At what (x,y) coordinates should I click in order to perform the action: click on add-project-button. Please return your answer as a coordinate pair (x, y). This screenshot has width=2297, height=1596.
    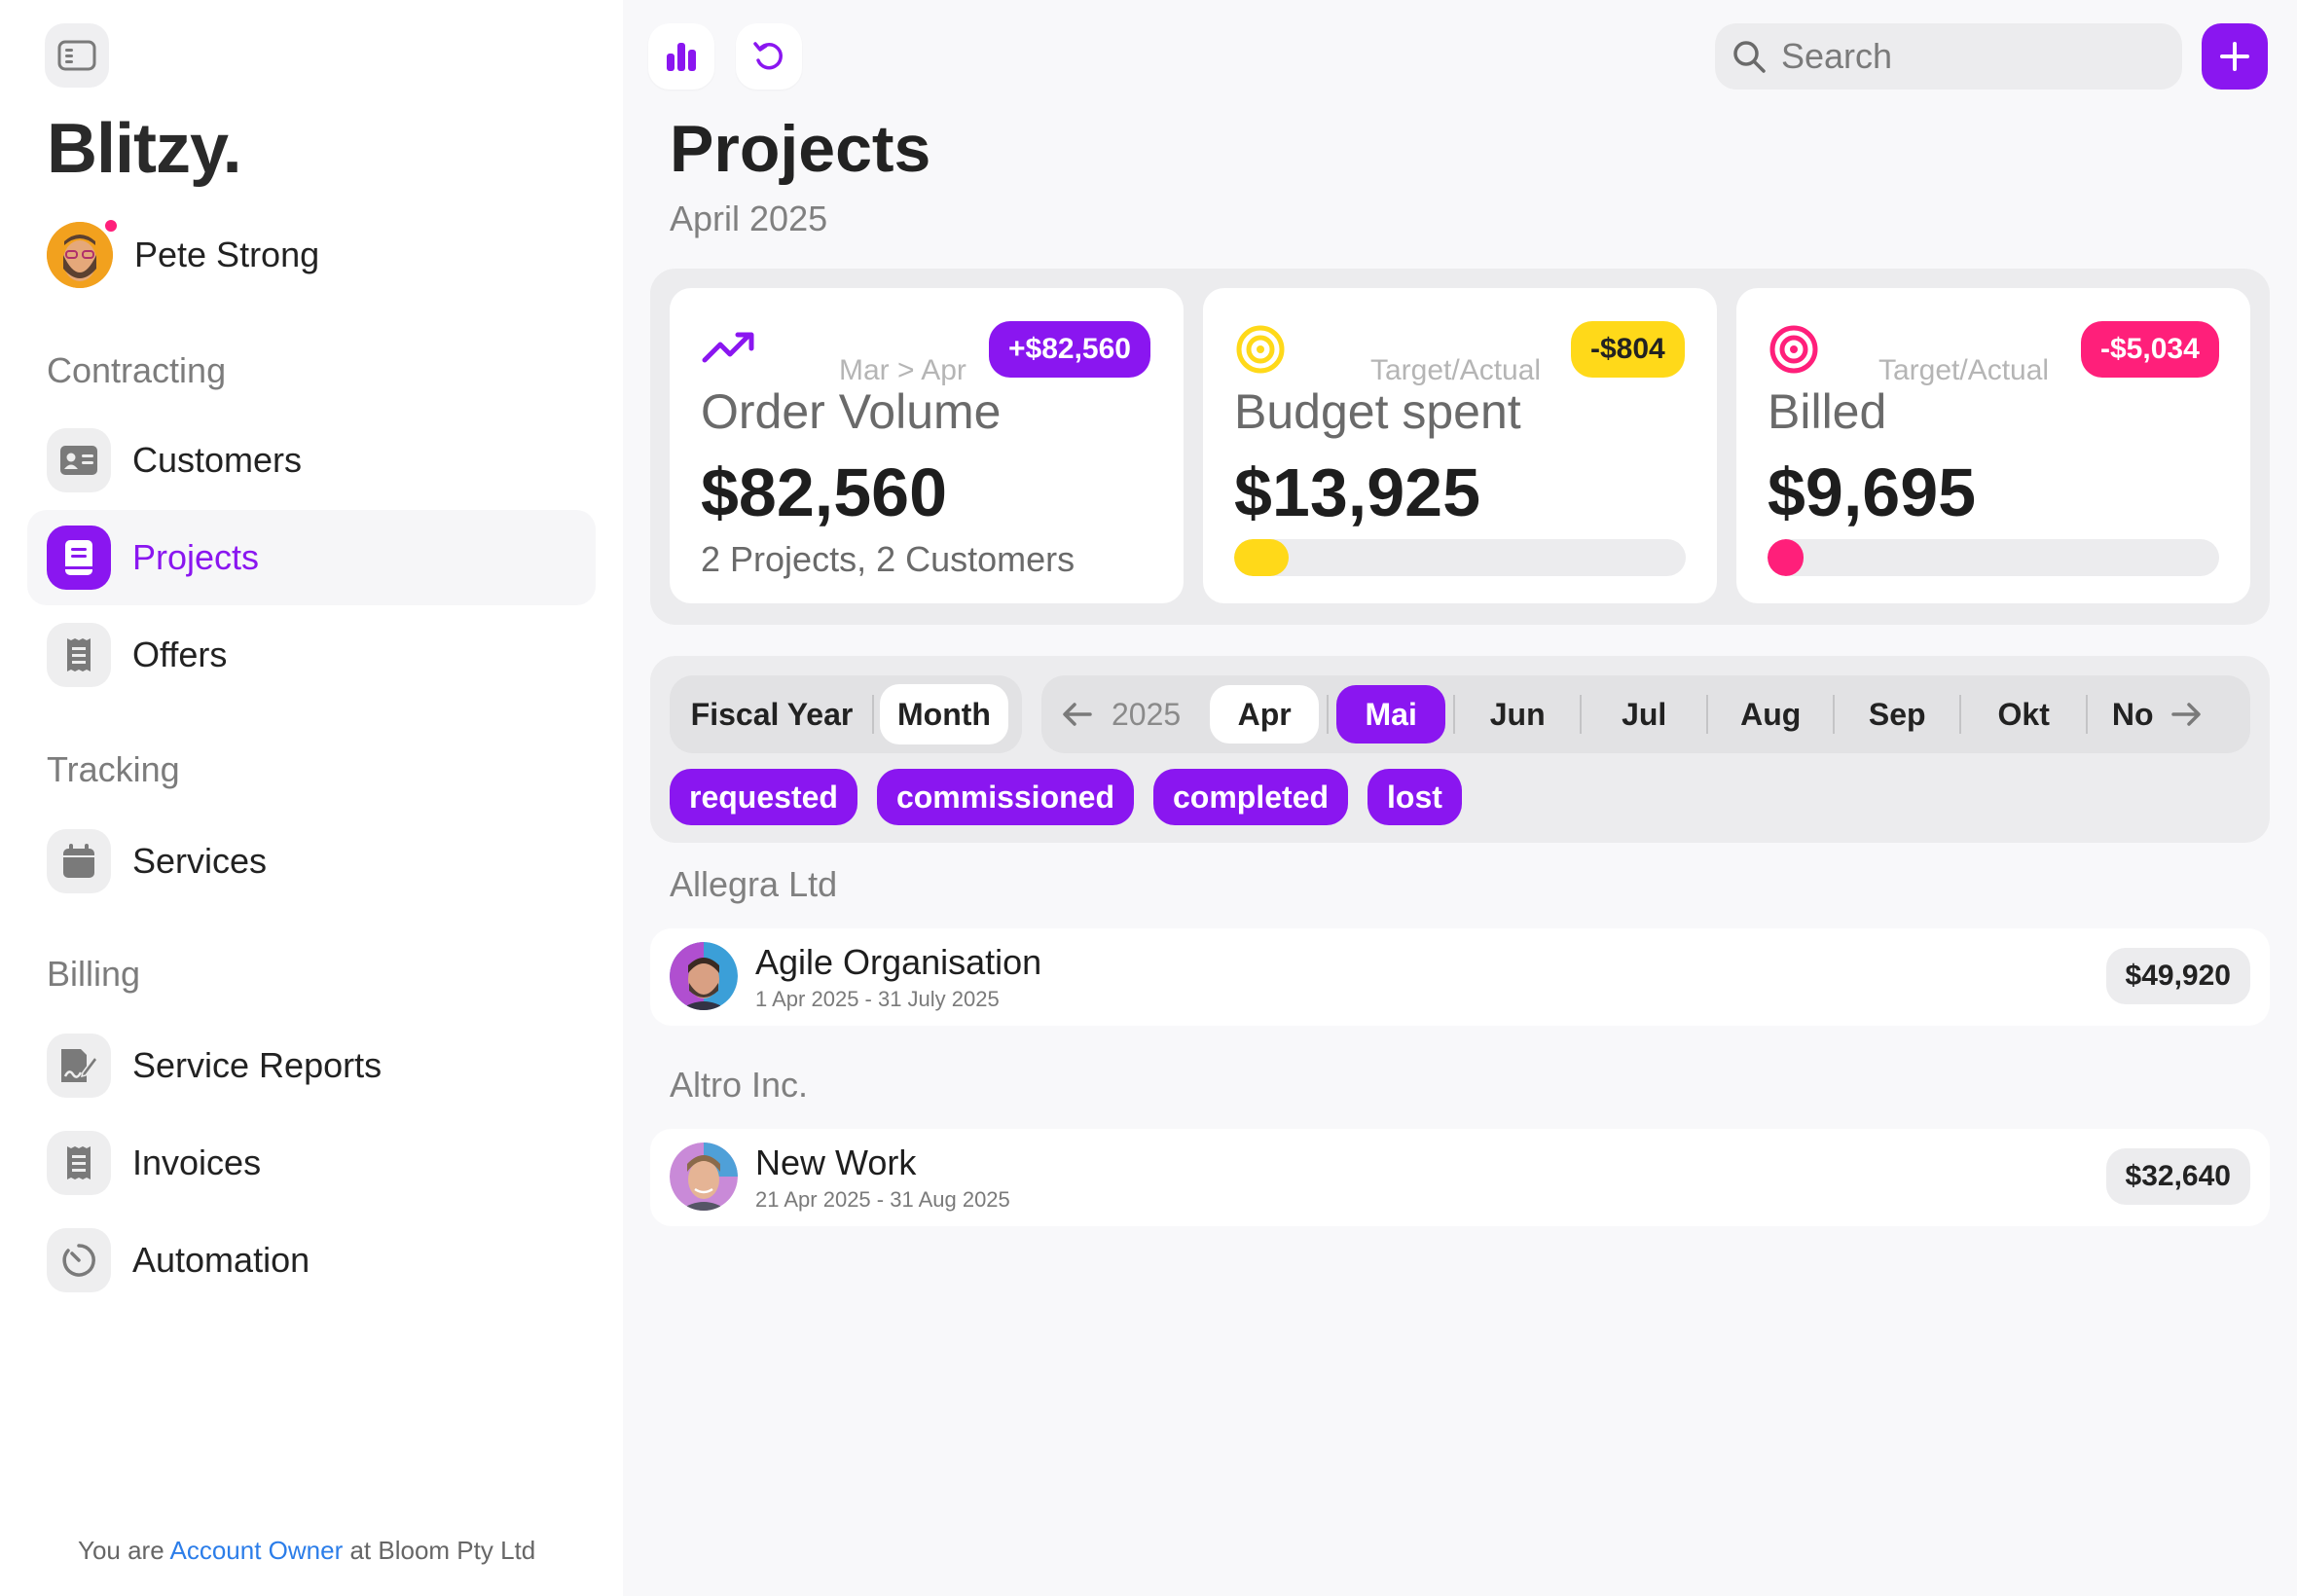
    Looking at the image, I should click on (2235, 56).